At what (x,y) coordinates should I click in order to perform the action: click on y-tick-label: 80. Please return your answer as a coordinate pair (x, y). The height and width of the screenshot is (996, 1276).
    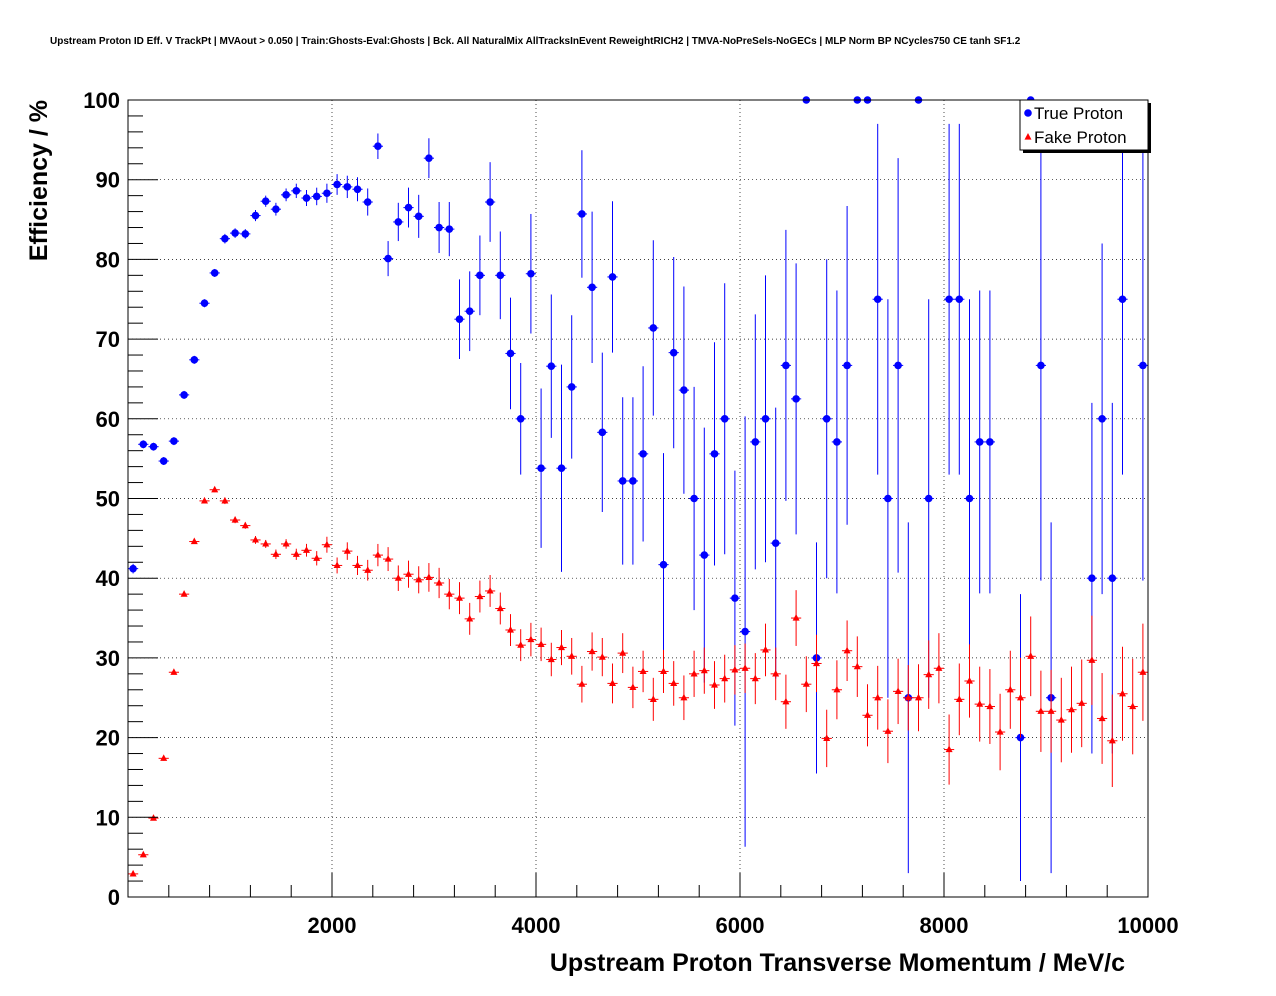
    Looking at the image, I should click on (108, 259).